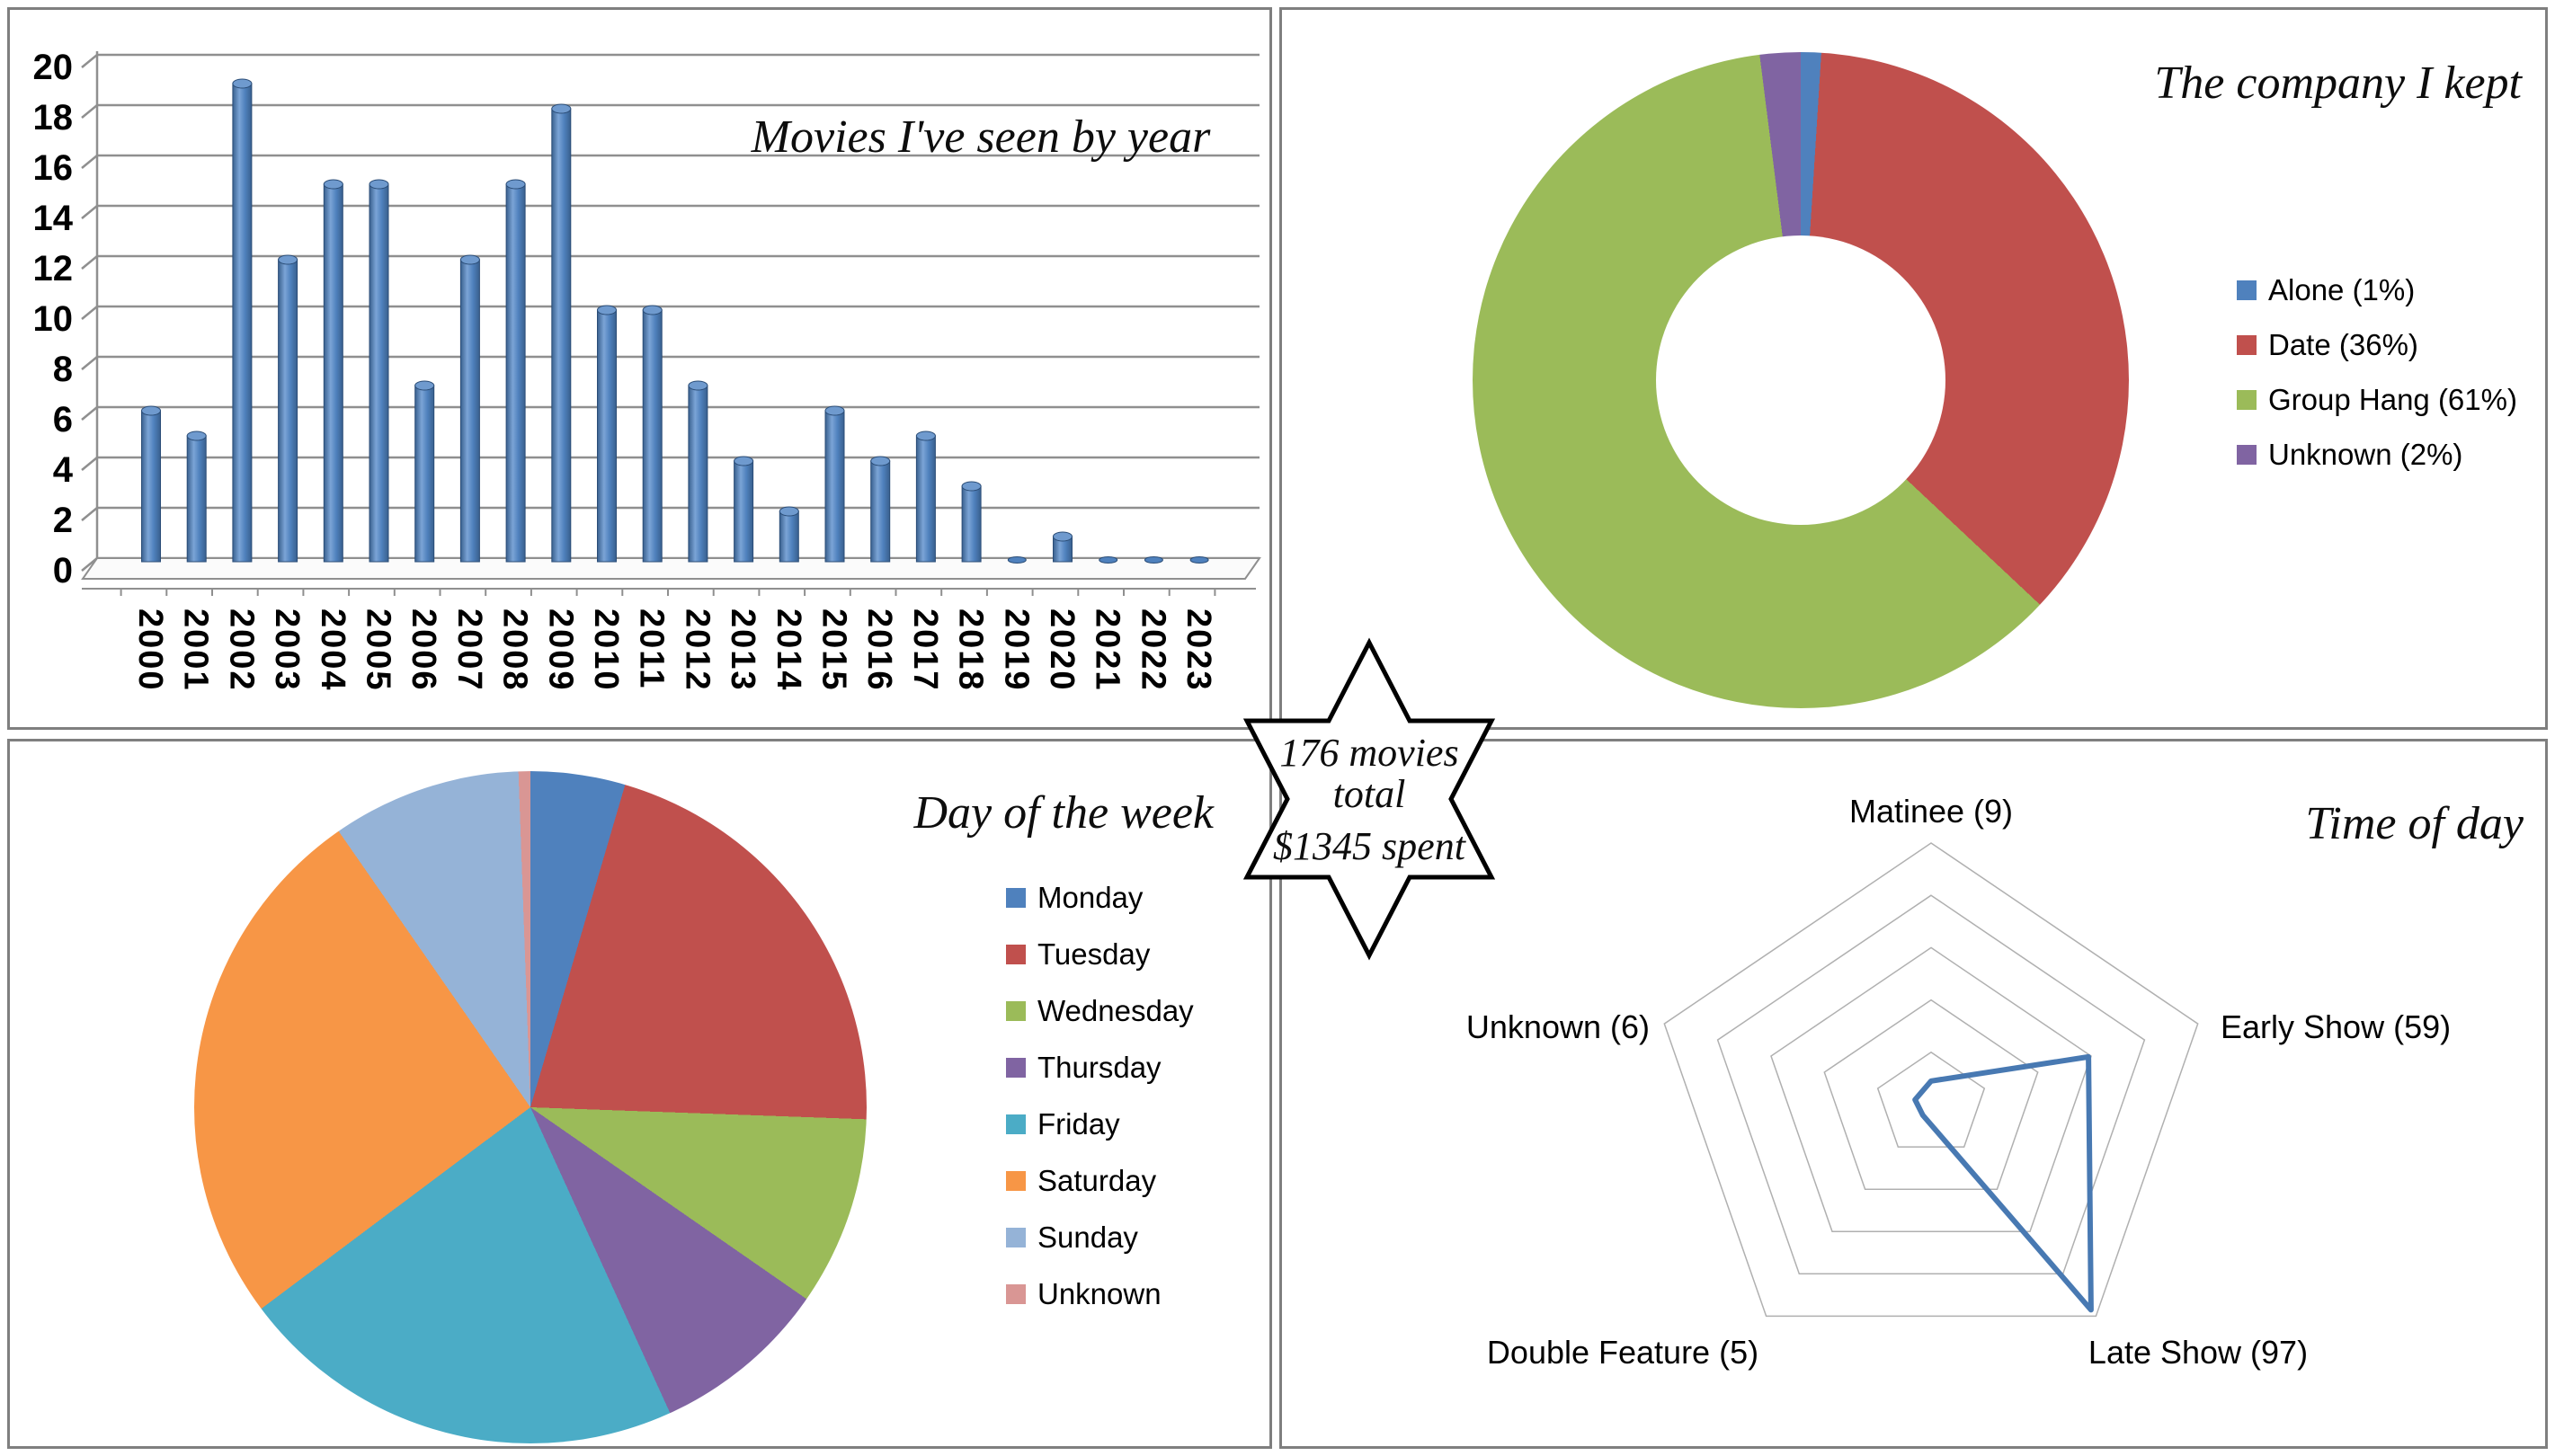 This screenshot has height=1456, width=2555. What do you see at coordinates (2342, 289) in the screenshot?
I see `legend-label: Alone (1%)` at bounding box center [2342, 289].